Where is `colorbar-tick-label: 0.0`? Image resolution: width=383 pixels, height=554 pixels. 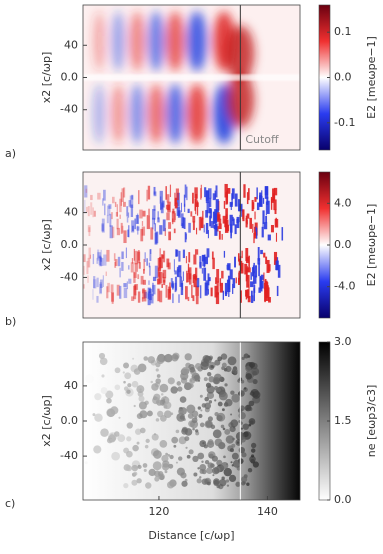 colorbar-tick-label: 0.0 is located at coordinates (343, 244).